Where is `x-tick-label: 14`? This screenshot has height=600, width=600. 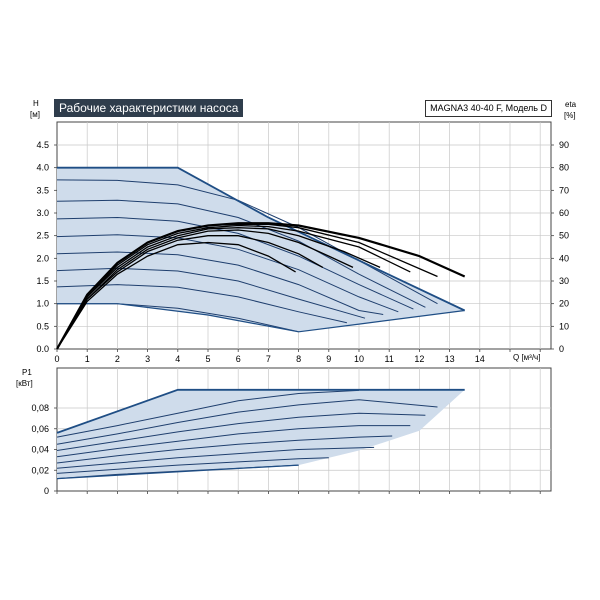 x-tick-label: 14 is located at coordinates (480, 359).